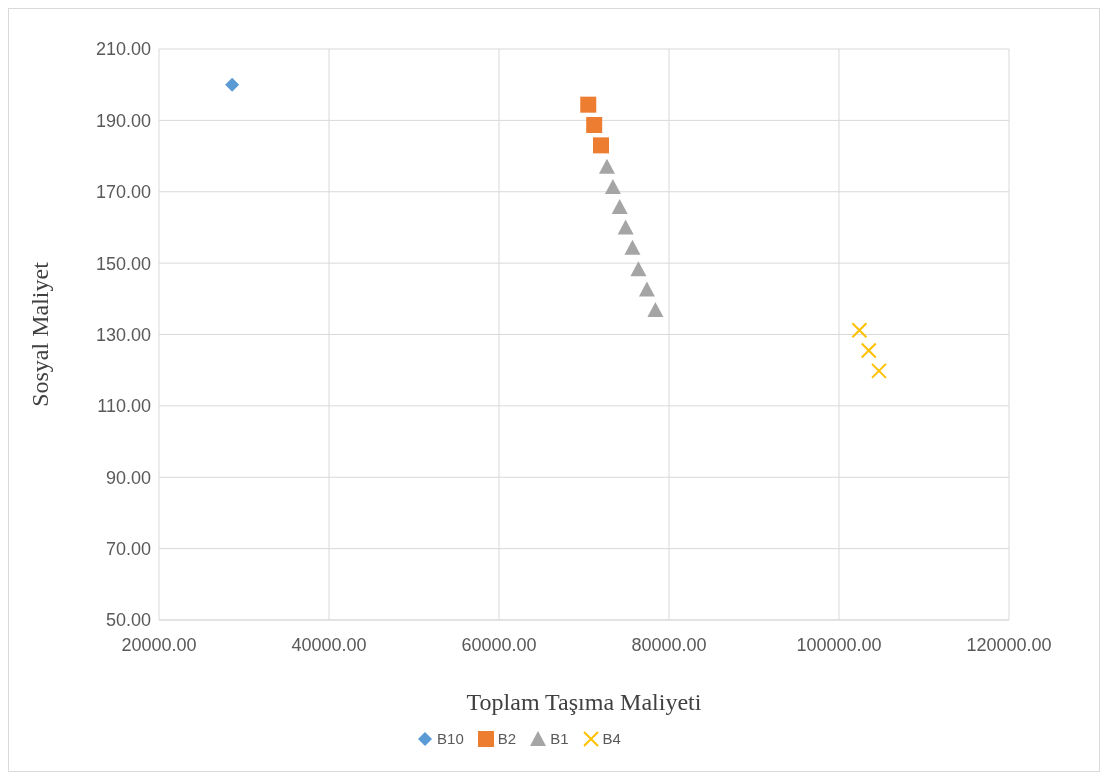 The height and width of the screenshot is (780, 1110). Describe the element at coordinates (123, 263) in the screenshot. I see `y-tick-label: 150.00` at that location.